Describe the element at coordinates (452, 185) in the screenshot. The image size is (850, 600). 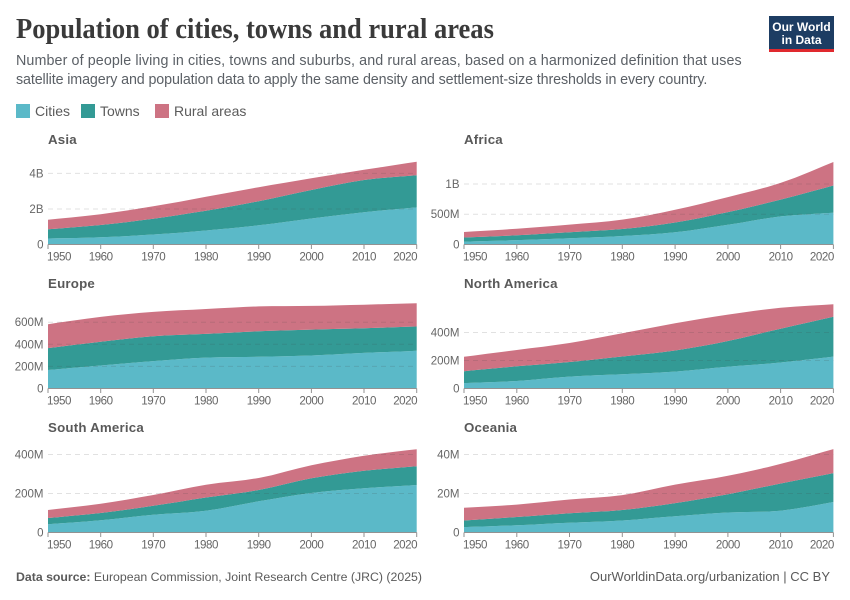
I see `svg-text: 1B` at that location.